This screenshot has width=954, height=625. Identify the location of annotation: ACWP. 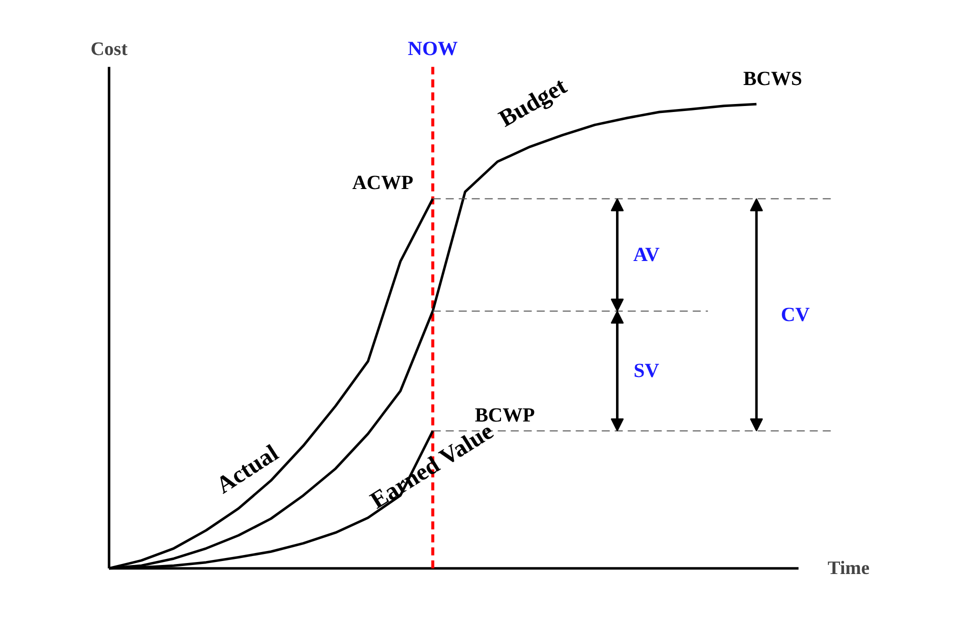
(383, 183).